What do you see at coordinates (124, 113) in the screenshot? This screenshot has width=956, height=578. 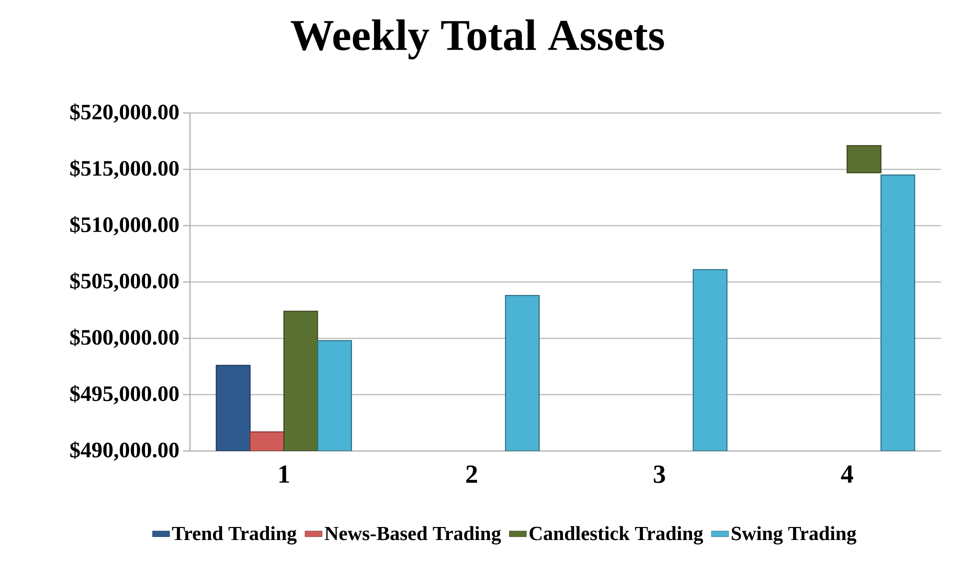 I see `y-tick-label: $520,000.00` at bounding box center [124, 113].